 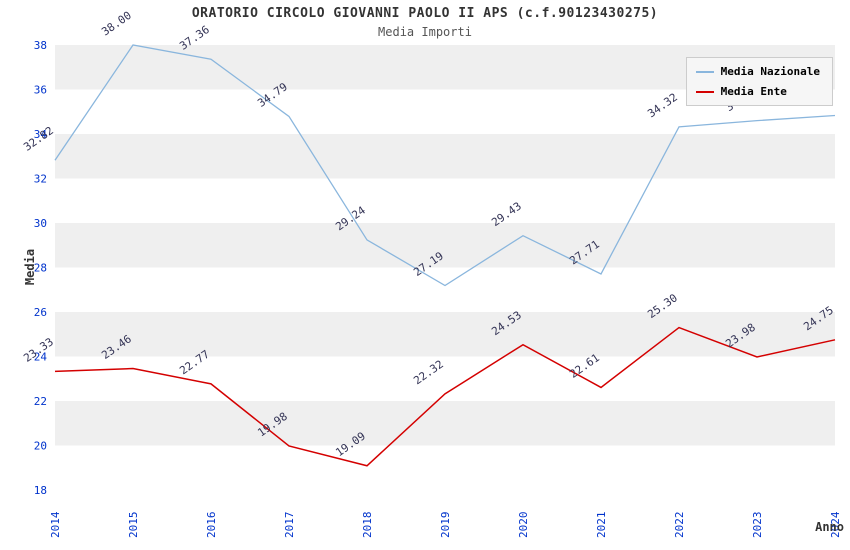 What do you see at coordinates (40, 446) in the screenshot?
I see `y-tick-label: 20` at bounding box center [40, 446].